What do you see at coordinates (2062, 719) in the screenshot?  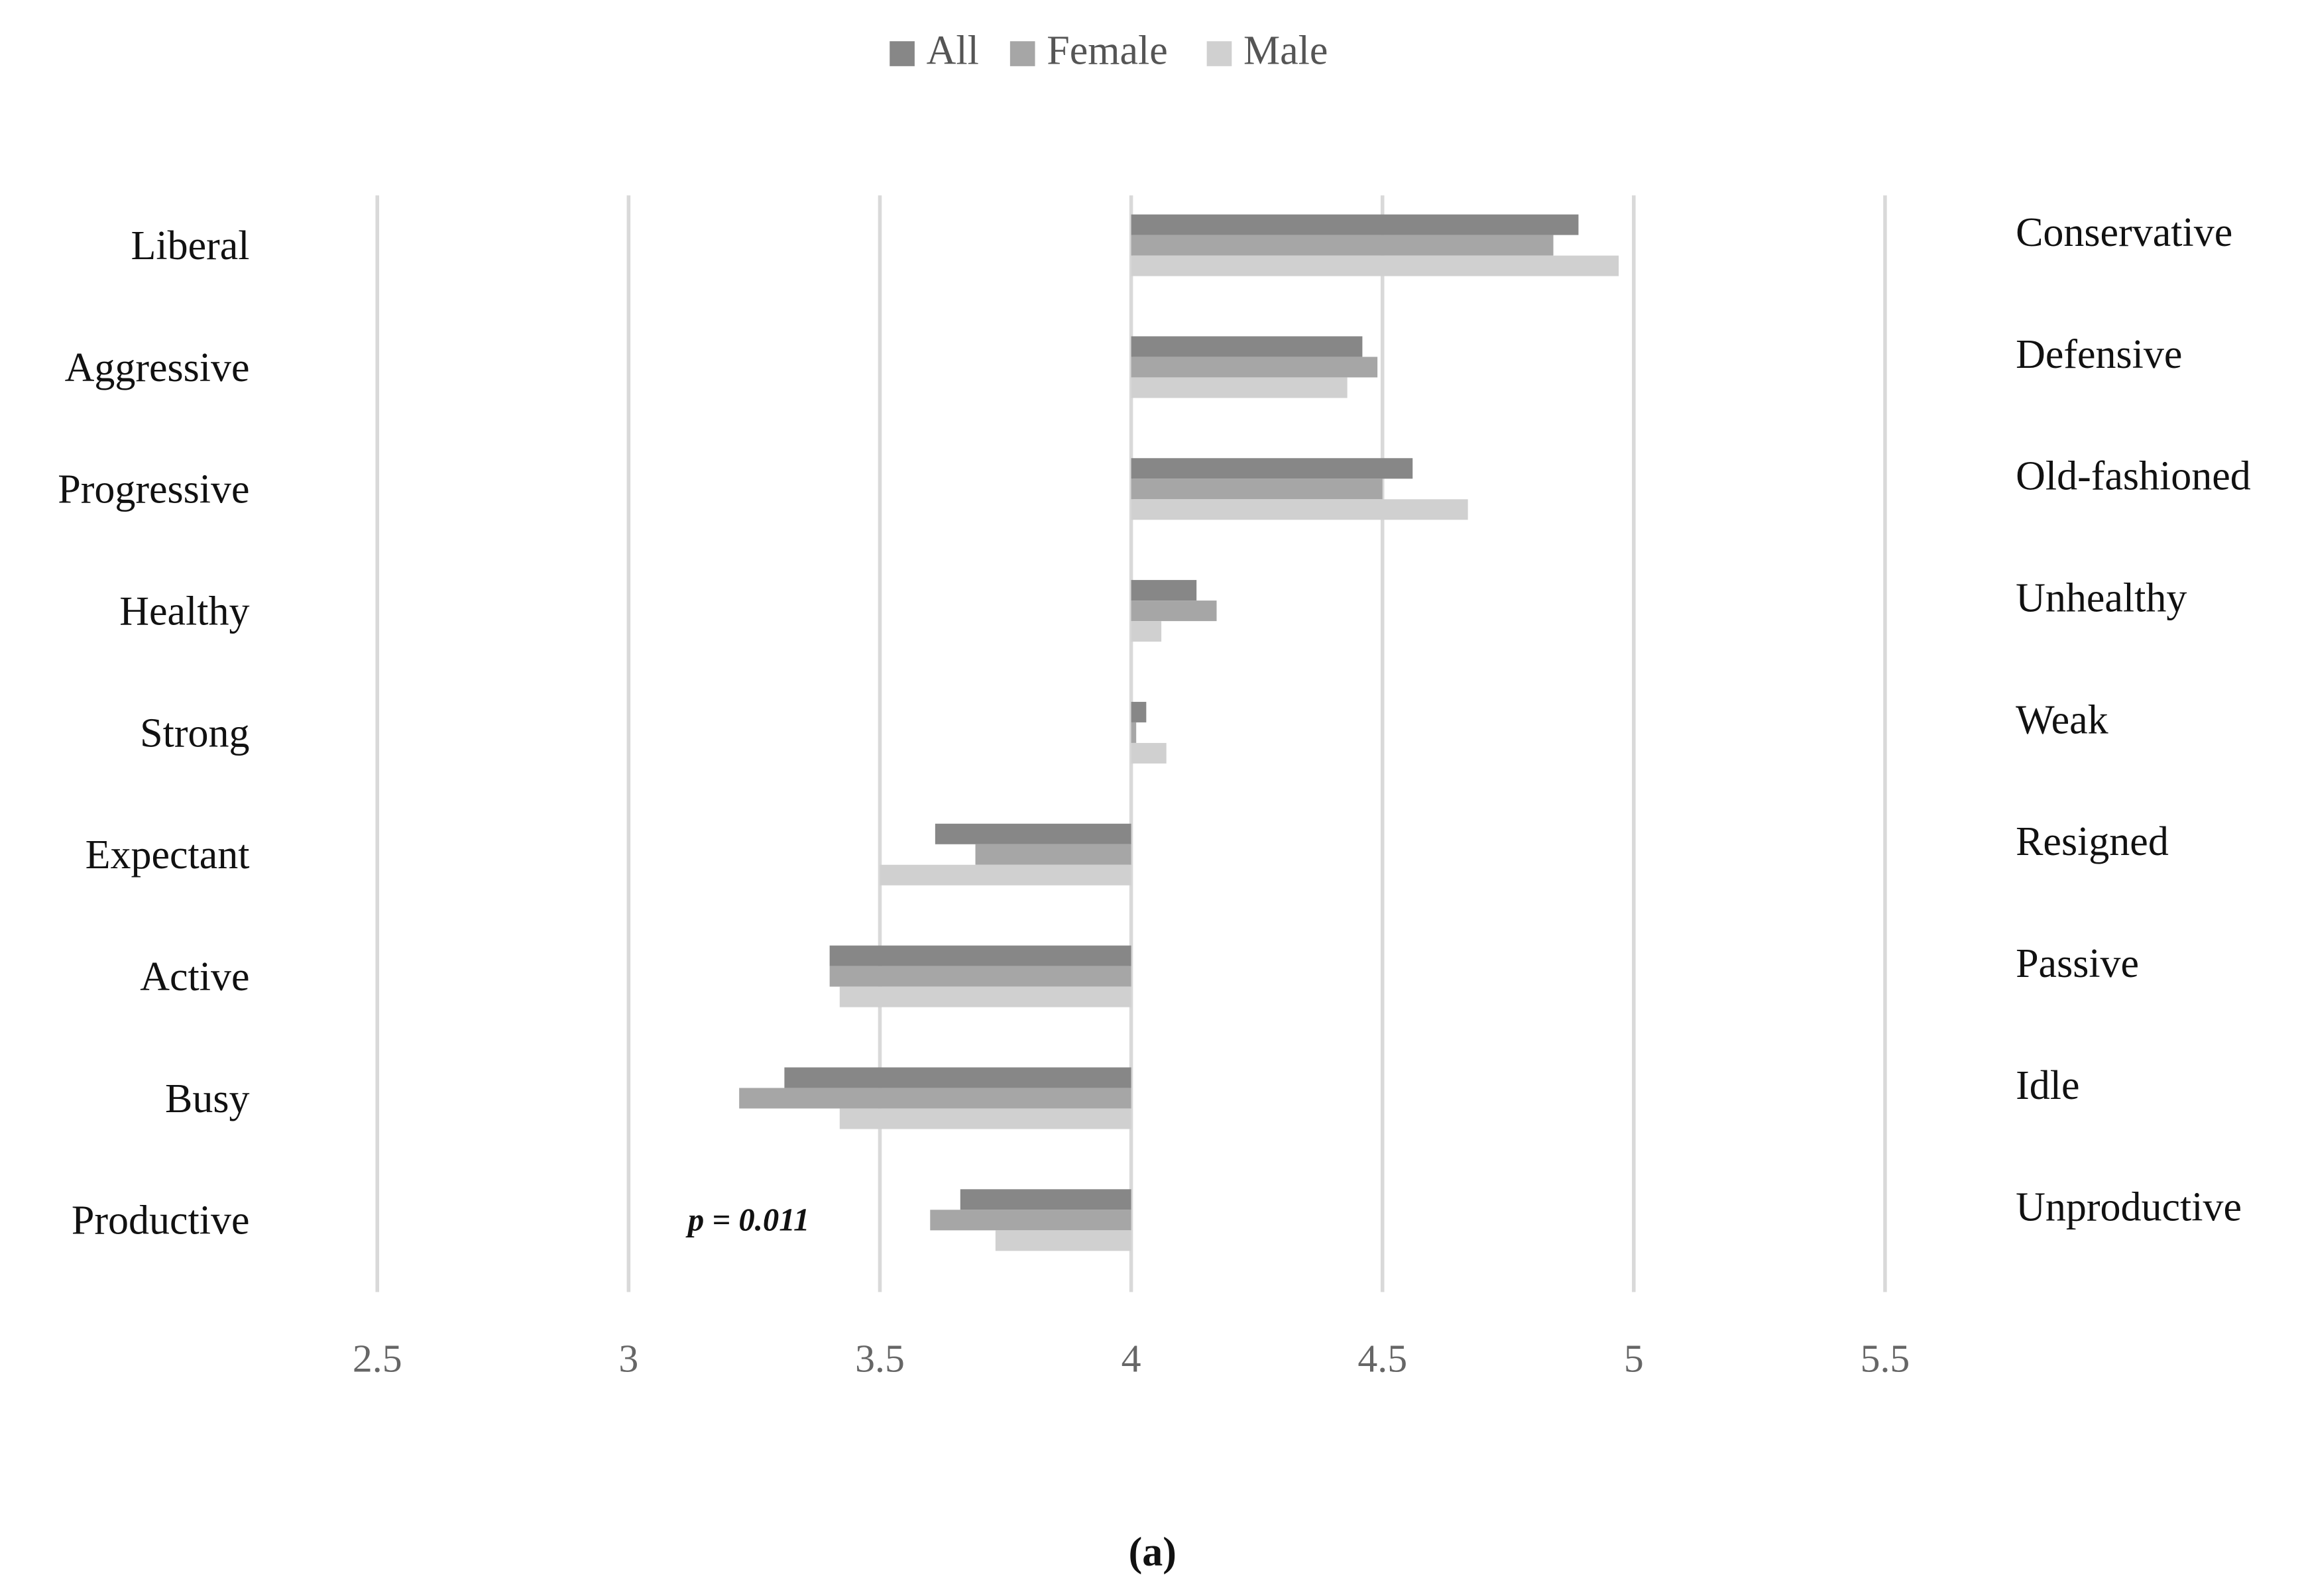 I see `right-label: Weak` at bounding box center [2062, 719].